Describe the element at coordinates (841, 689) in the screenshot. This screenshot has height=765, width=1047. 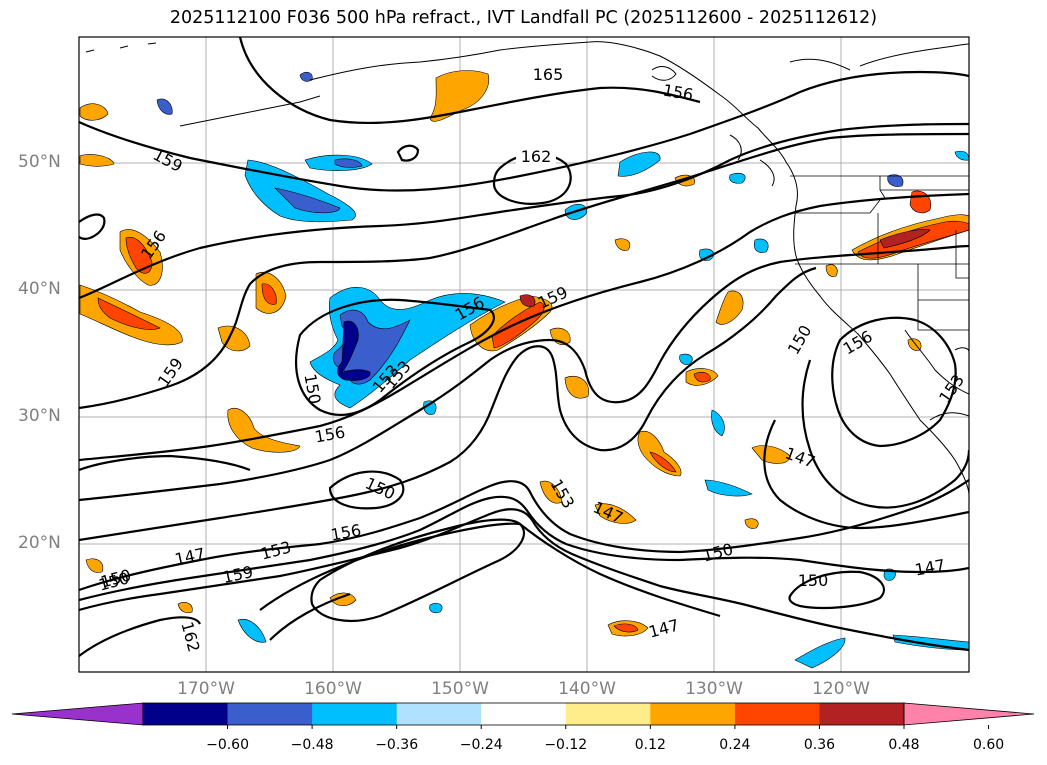
I see `lon-label-120w: 120°W` at that location.